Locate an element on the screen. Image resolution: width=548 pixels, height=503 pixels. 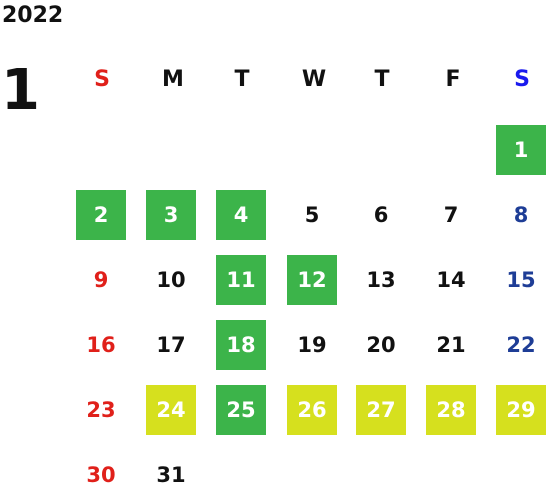
calendar-day-25: 25 is located at coordinates (241, 410).